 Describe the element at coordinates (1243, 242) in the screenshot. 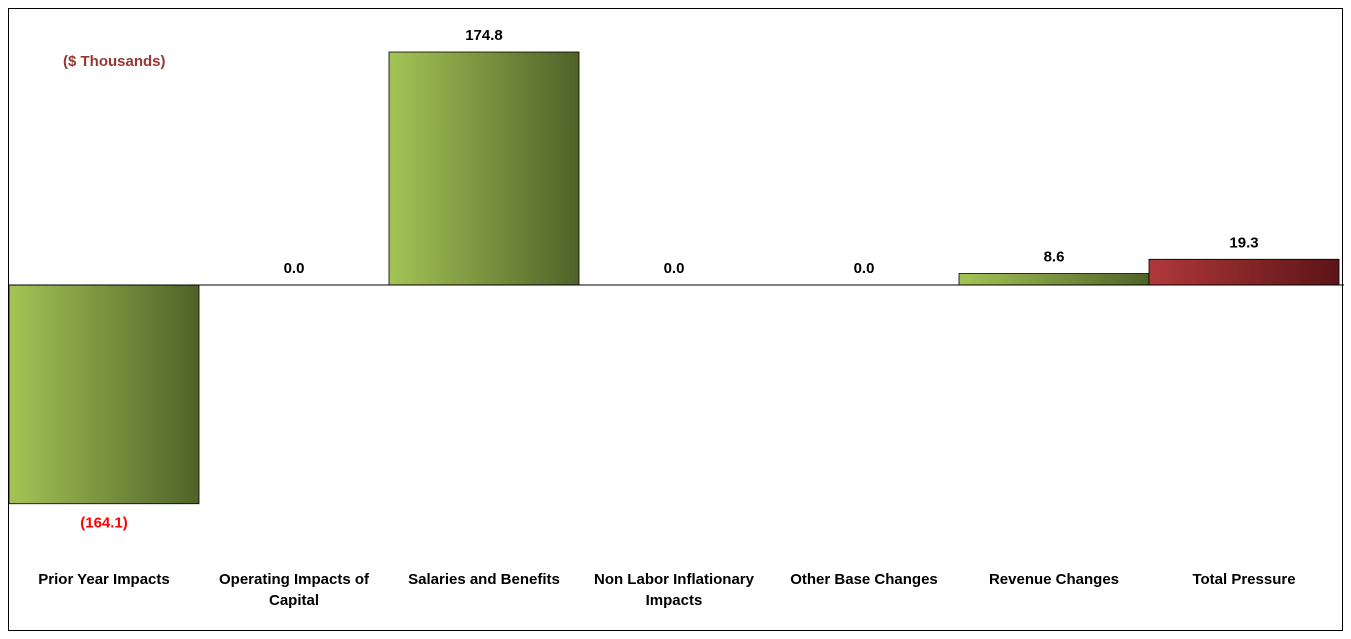

I see `value-label-6: 19.3` at that location.